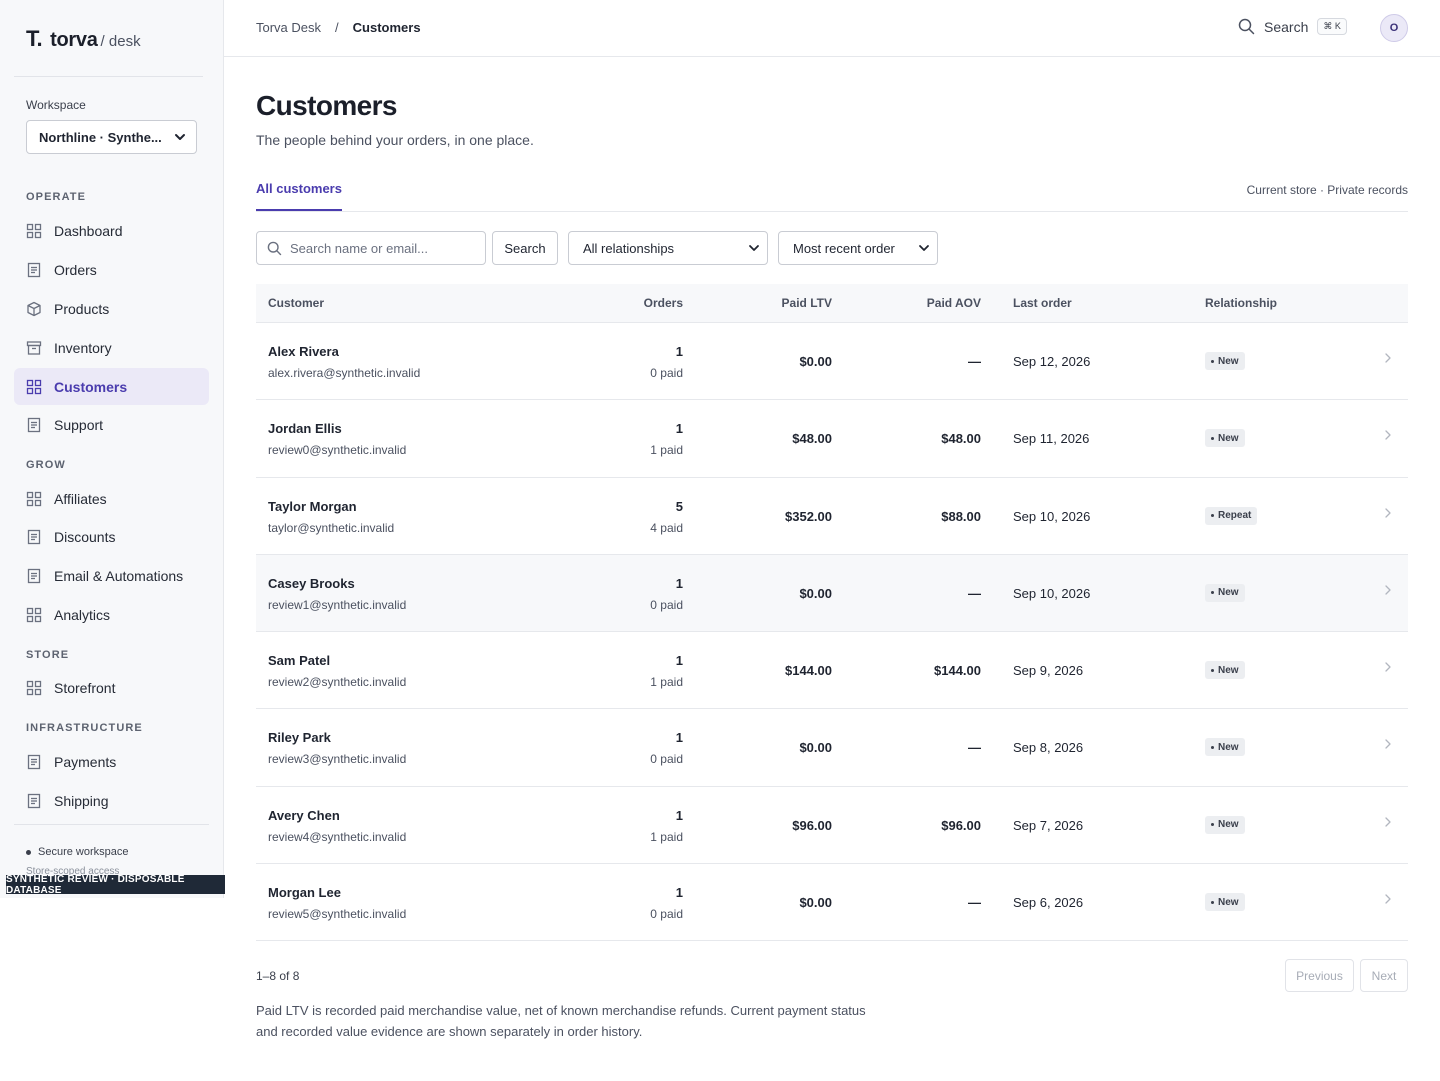 The height and width of the screenshot is (1081, 1440). What do you see at coordinates (337, 450) in the screenshot?
I see `customer-email: review0@synthetic.invalid` at bounding box center [337, 450].